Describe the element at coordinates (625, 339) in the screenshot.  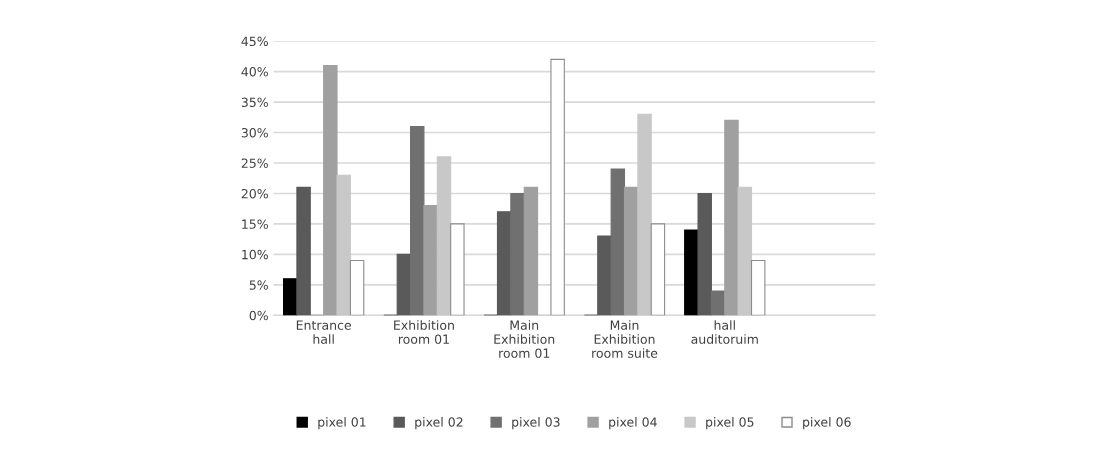
I see `x-tick-label: Main Exhibition room suite` at that location.